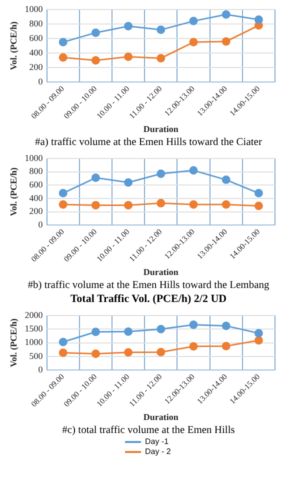 This screenshot has width=297, height=480. What do you see at coordinates (36, 355) in the screenshot?
I see `y-tick-label: 500` at bounding box center [36, 355].